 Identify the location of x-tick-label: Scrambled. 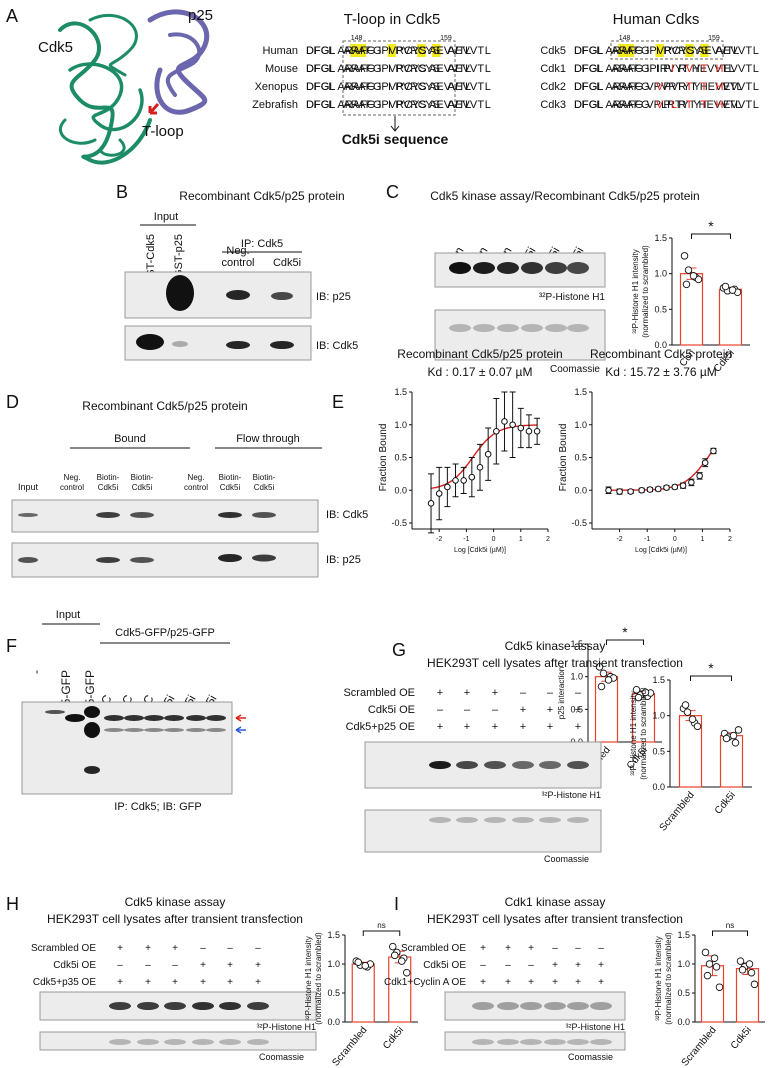
(699, 1046).